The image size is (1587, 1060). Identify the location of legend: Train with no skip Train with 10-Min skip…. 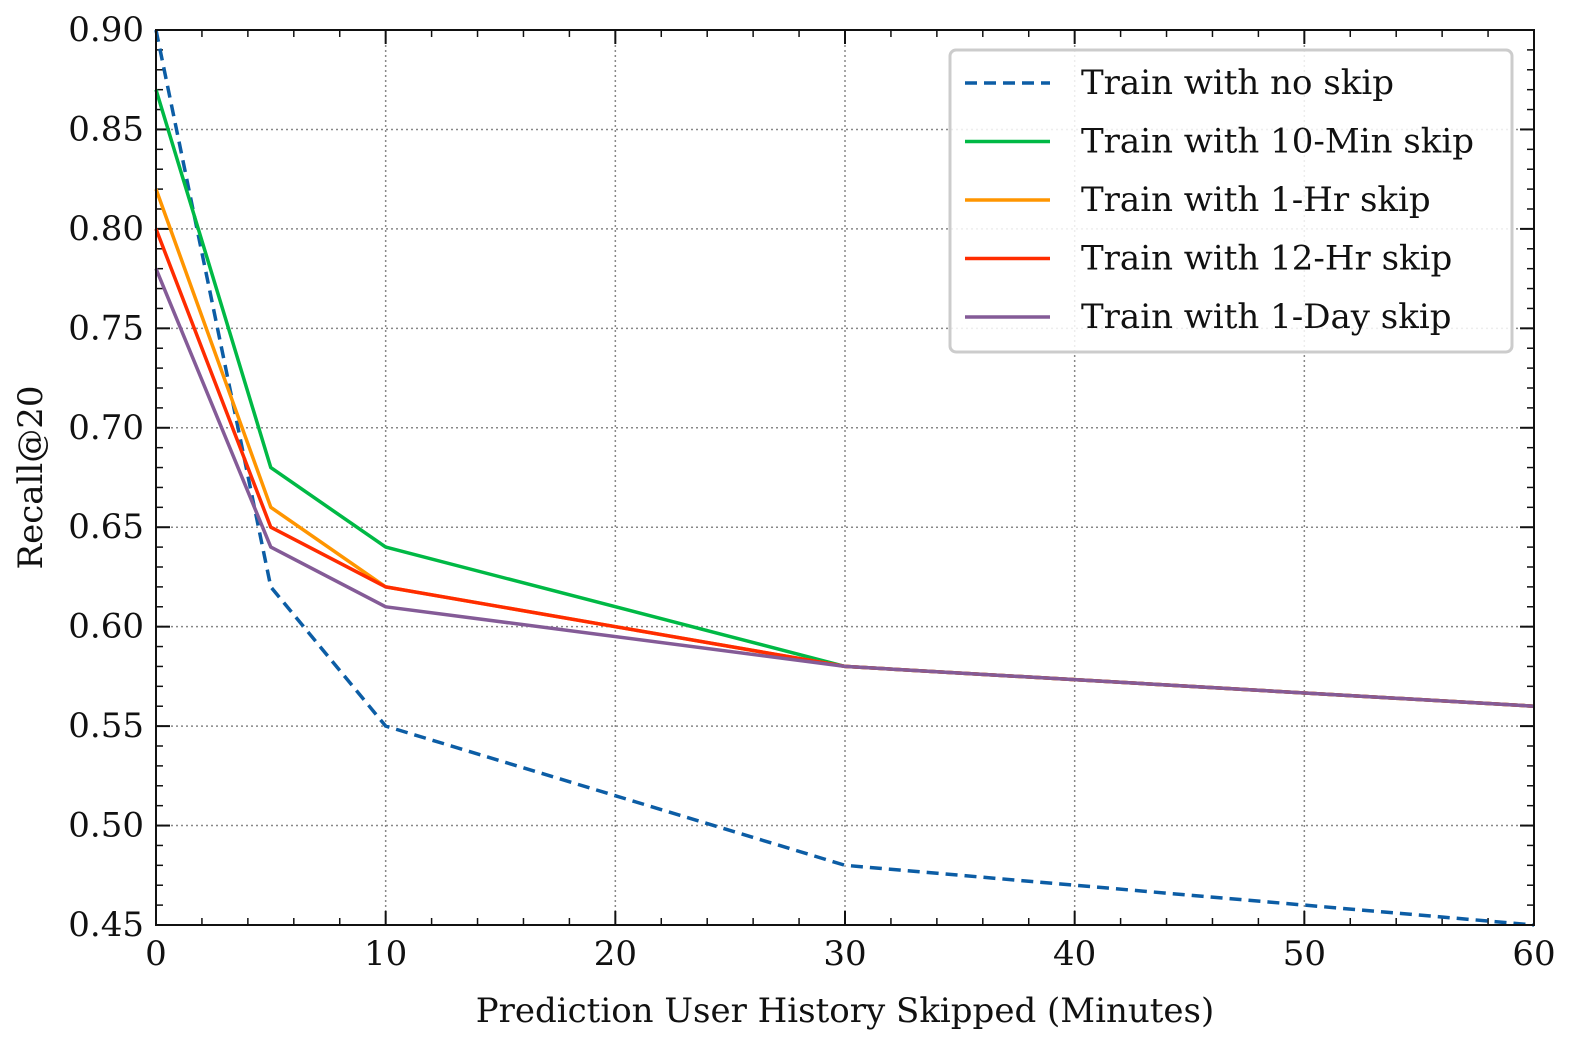
(1231, 201).